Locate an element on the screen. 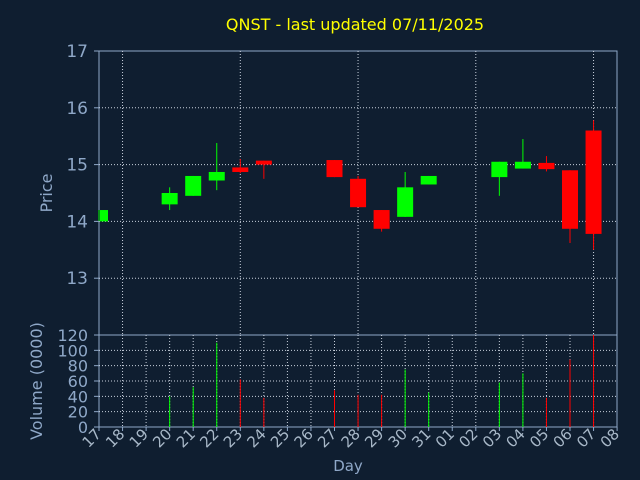  x-tick-label: 25 is located at coordinates (280, 438).